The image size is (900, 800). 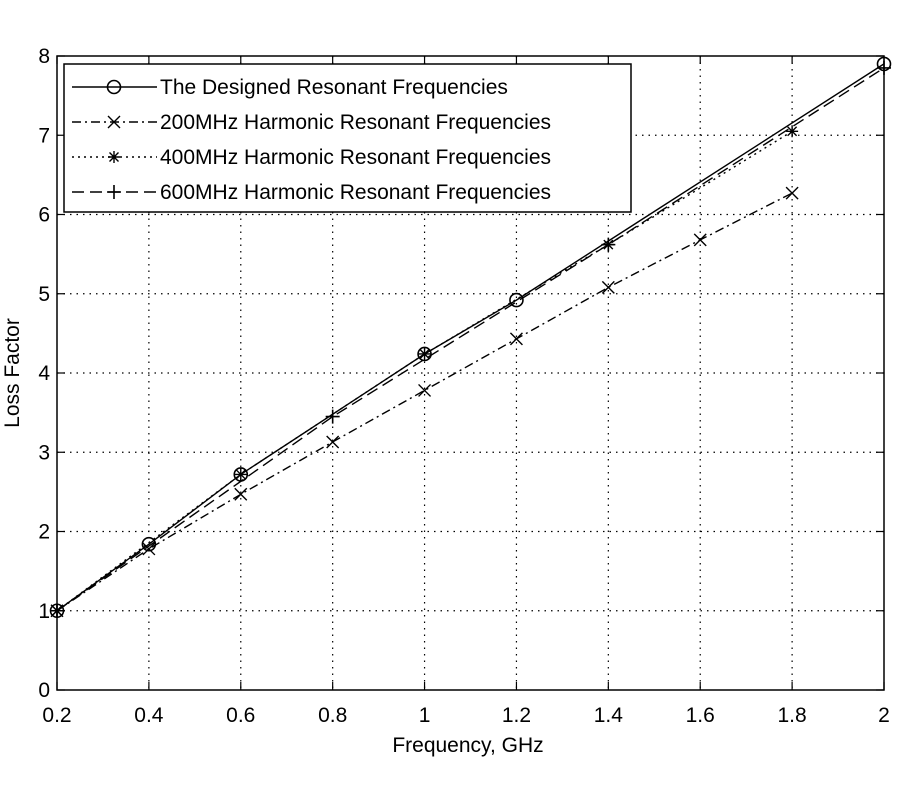 I want to click on y-tick-label: 4, so click(x=44, y=373).